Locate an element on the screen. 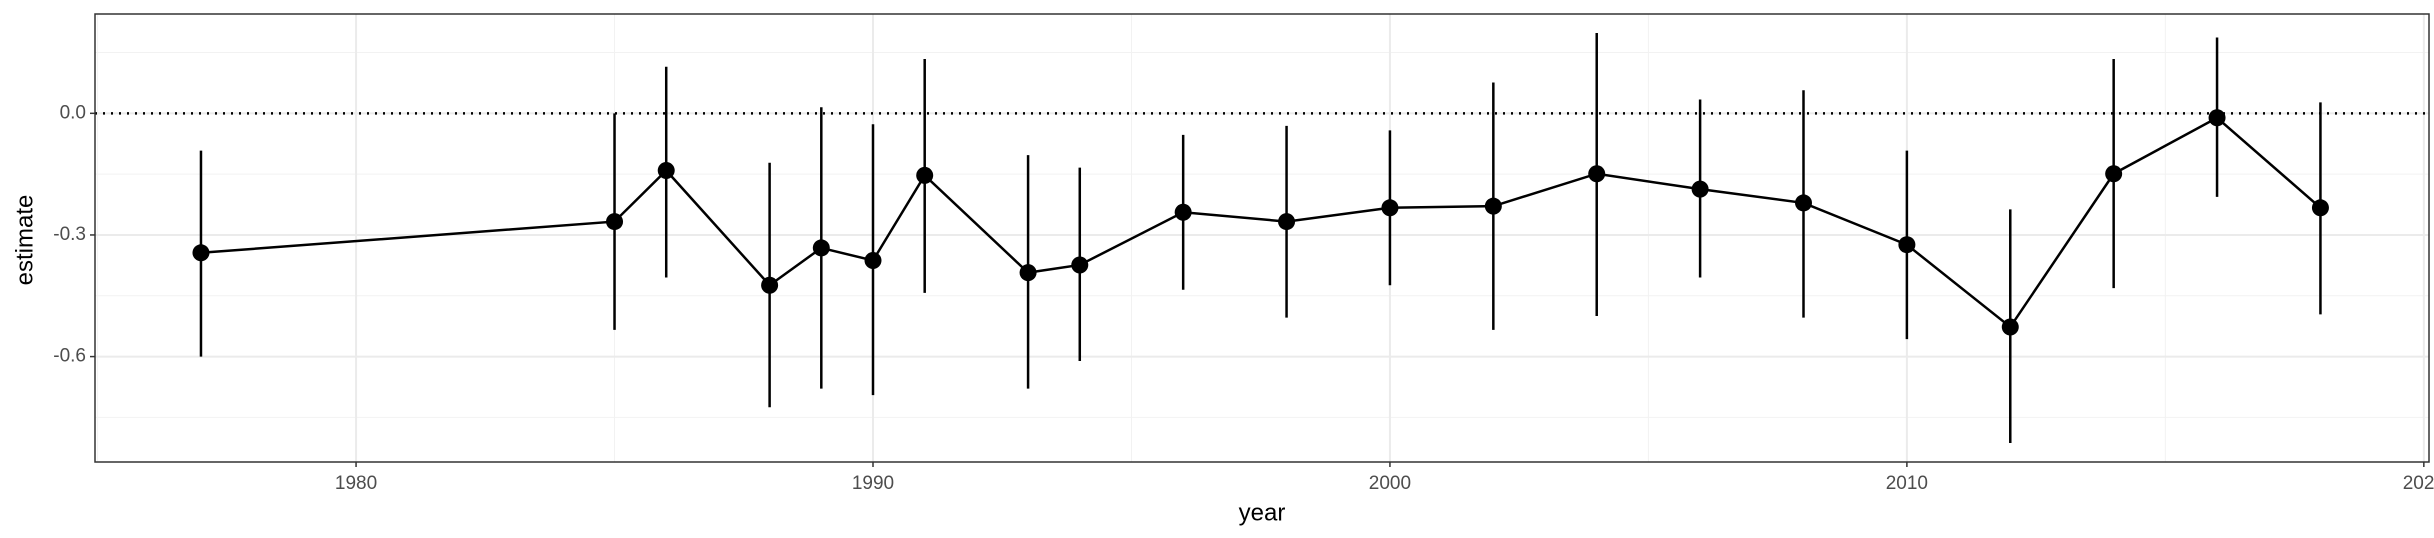 The image size is (2434, 538). x-tick-label: 2000 is located at coordinates (1390, 483).